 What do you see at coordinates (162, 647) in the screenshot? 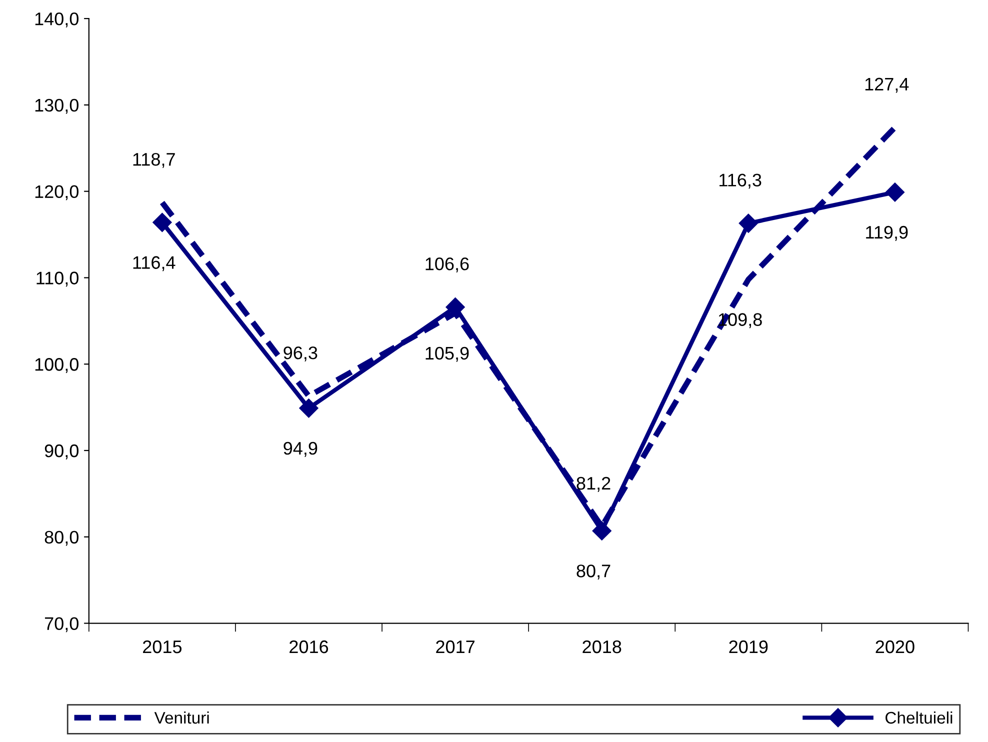
I see `x-tick-label: 2015` at bounding box center [162, 647].